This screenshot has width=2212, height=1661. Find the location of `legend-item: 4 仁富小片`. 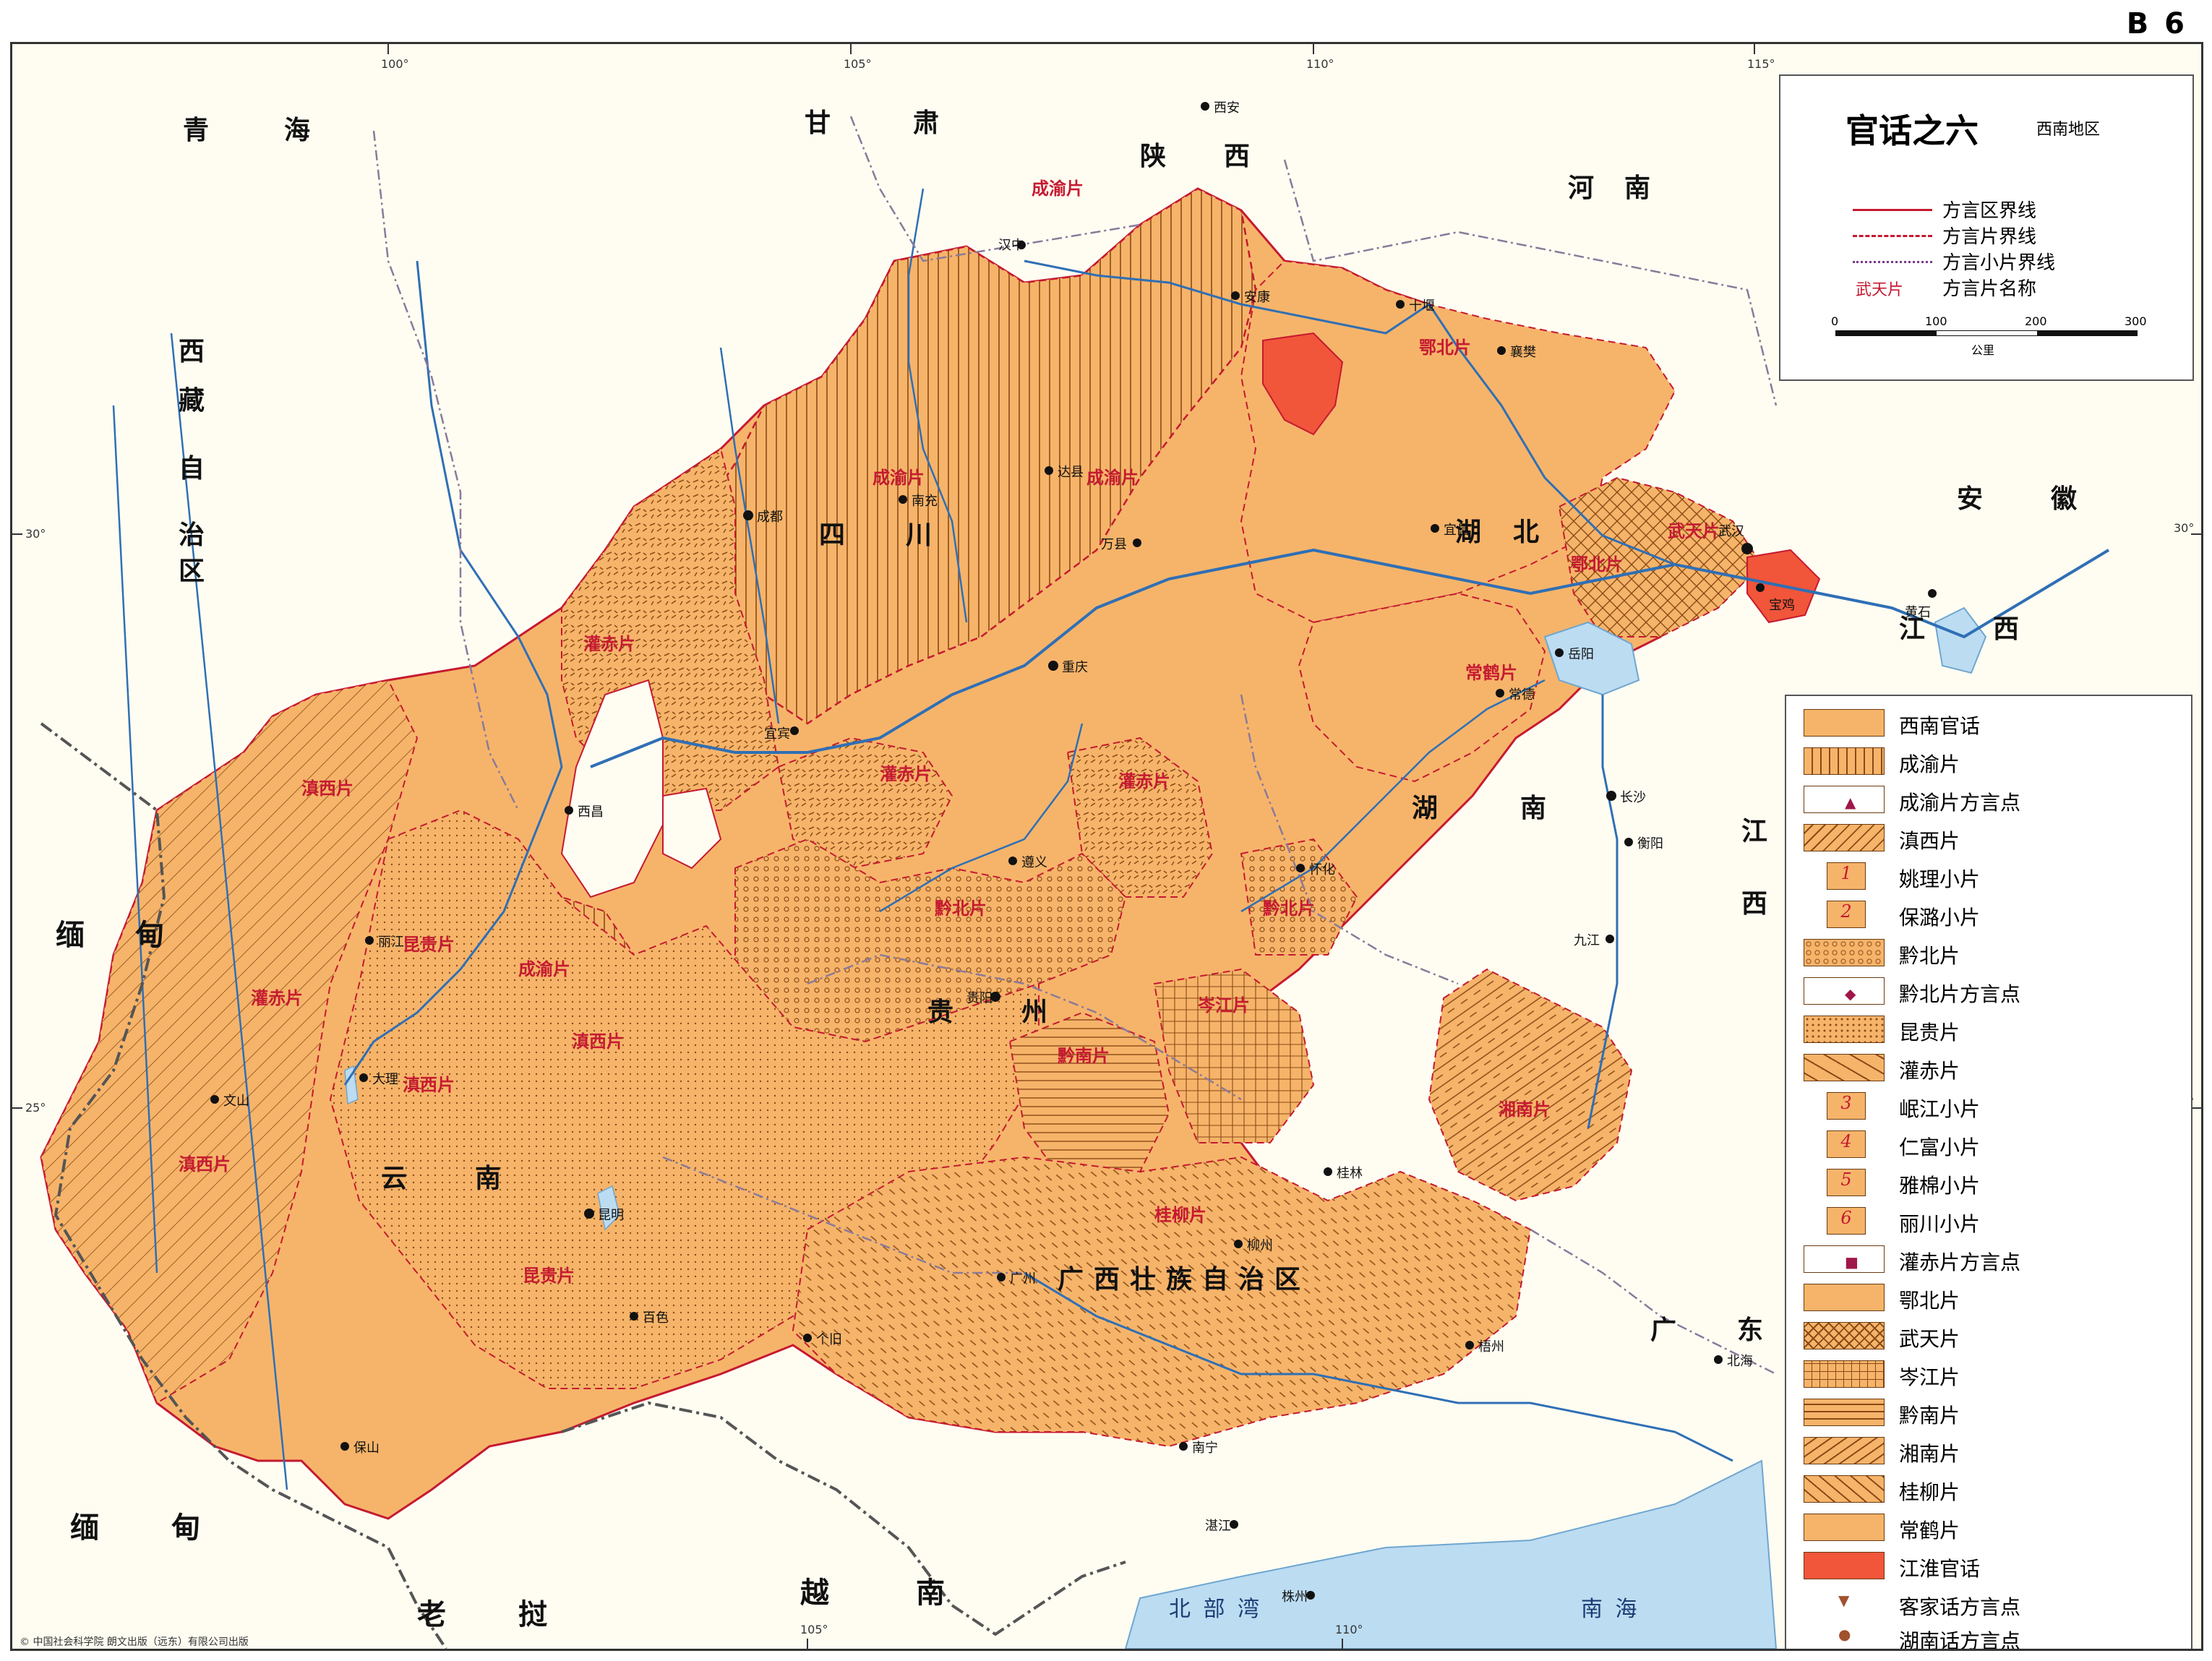

legend-item: 4 仁富小片 is located at coordinates (1993, 1143).